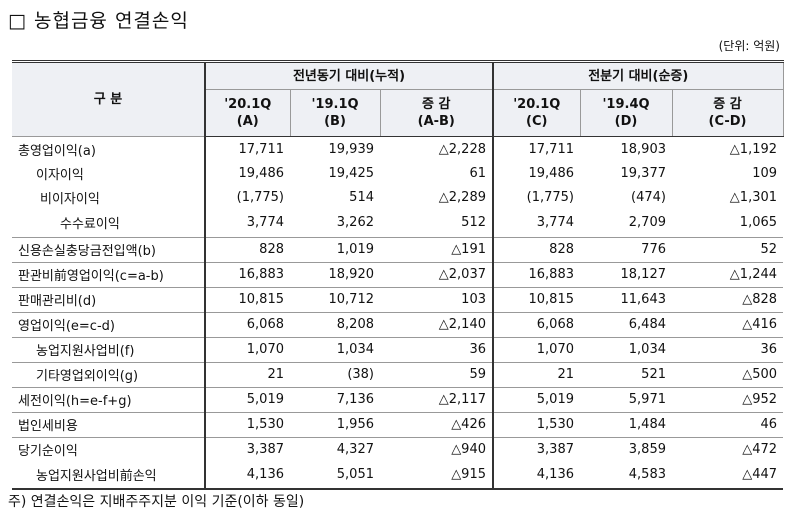  What do you see at coordinates (643, 149) in the screenshot?
I see `cell: 18,903` at bounding box center [643, 149].